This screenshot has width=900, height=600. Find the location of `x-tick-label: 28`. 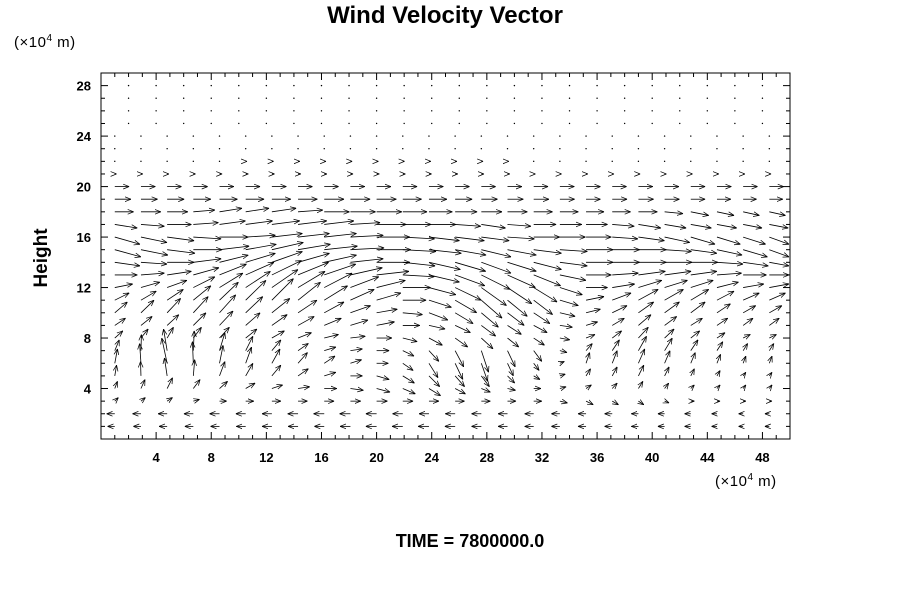

x-tick-label: 28 is located at coordinates (487, 457).